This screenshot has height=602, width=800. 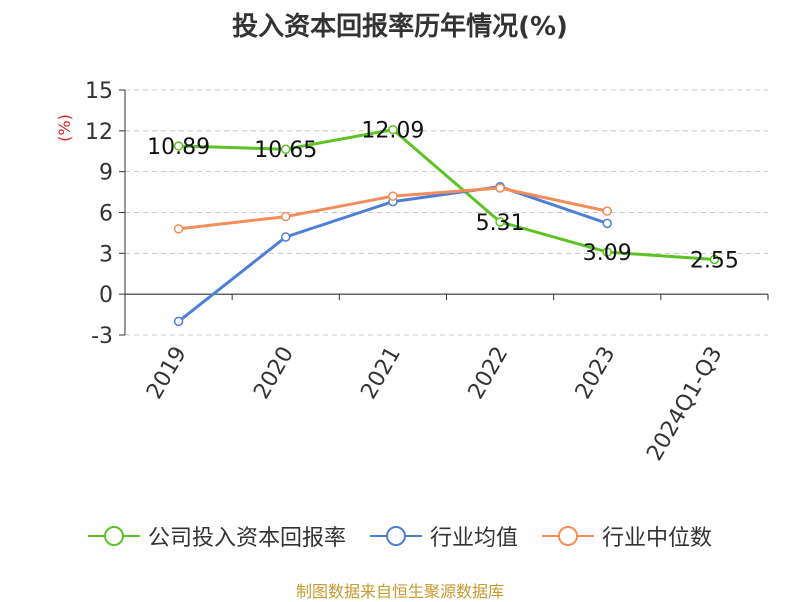 What do you see at coordinates (657, 538) in the screenshot?
I see `legend-label: 行业中位数` at bounding box center [657, 538].